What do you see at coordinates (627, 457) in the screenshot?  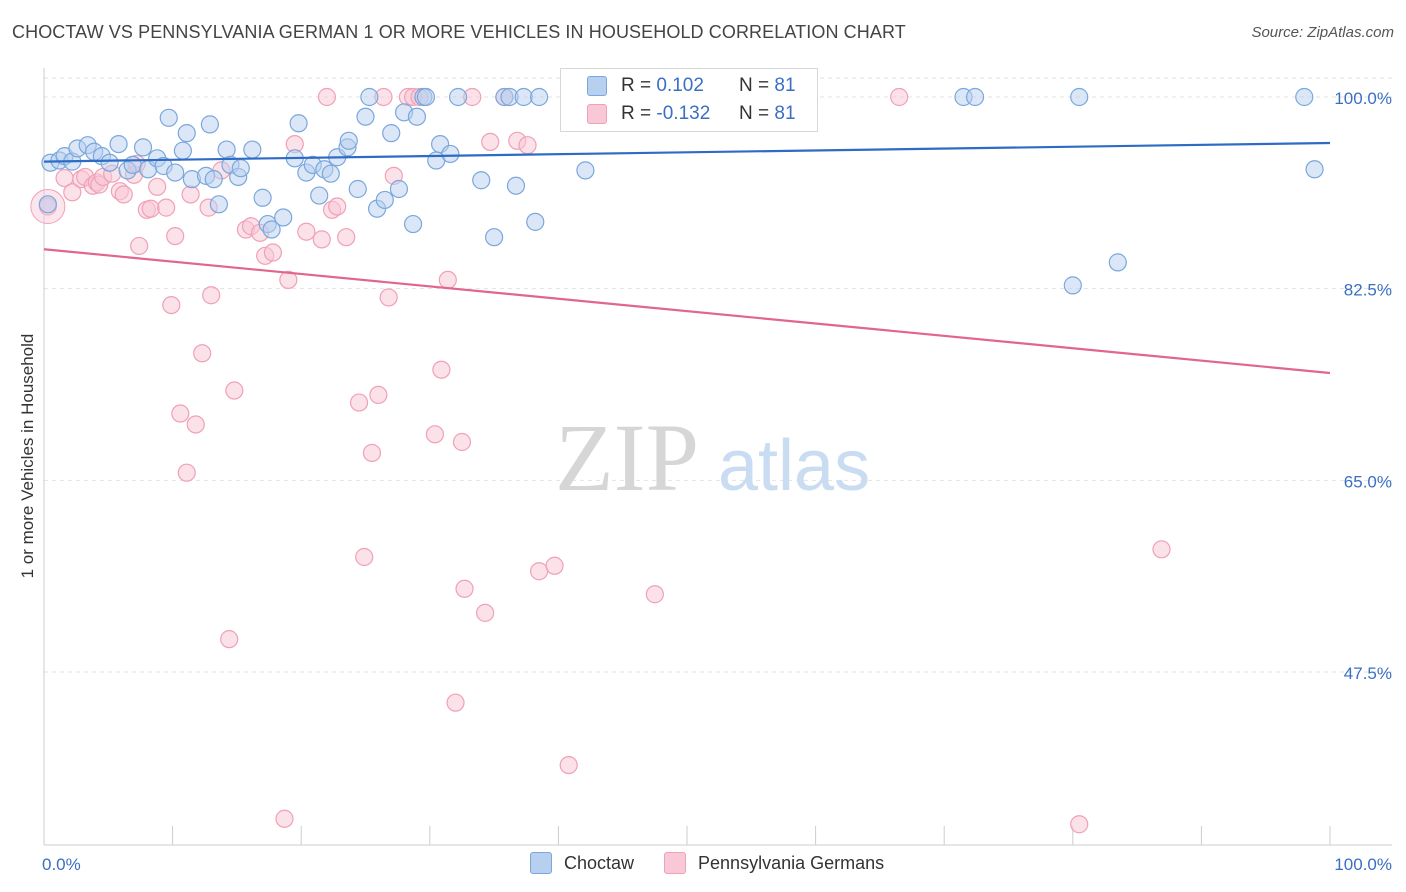 I see `watermark-zip: ZIP` at bounding box center [627, 457].